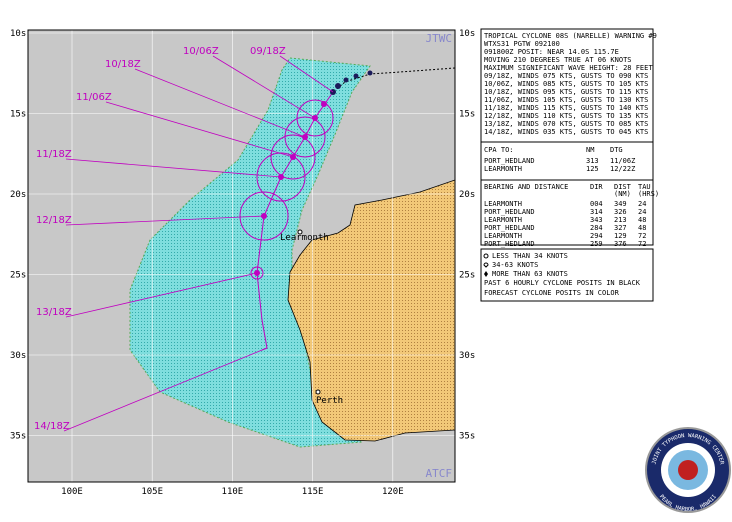 The image size is (732, 522). What do you see at coordinates (201, 51) in the screenshot?
I see `track-label: 10/06Z` at bounding box center [201, 51].